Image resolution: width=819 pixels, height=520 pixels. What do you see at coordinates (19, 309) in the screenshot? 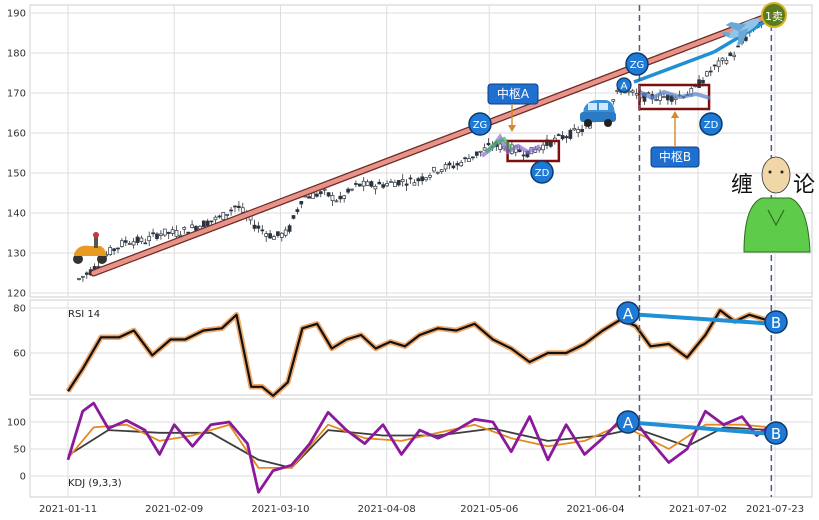
I see `rsi-y-tick: 80` at bounding box center [19, 309].